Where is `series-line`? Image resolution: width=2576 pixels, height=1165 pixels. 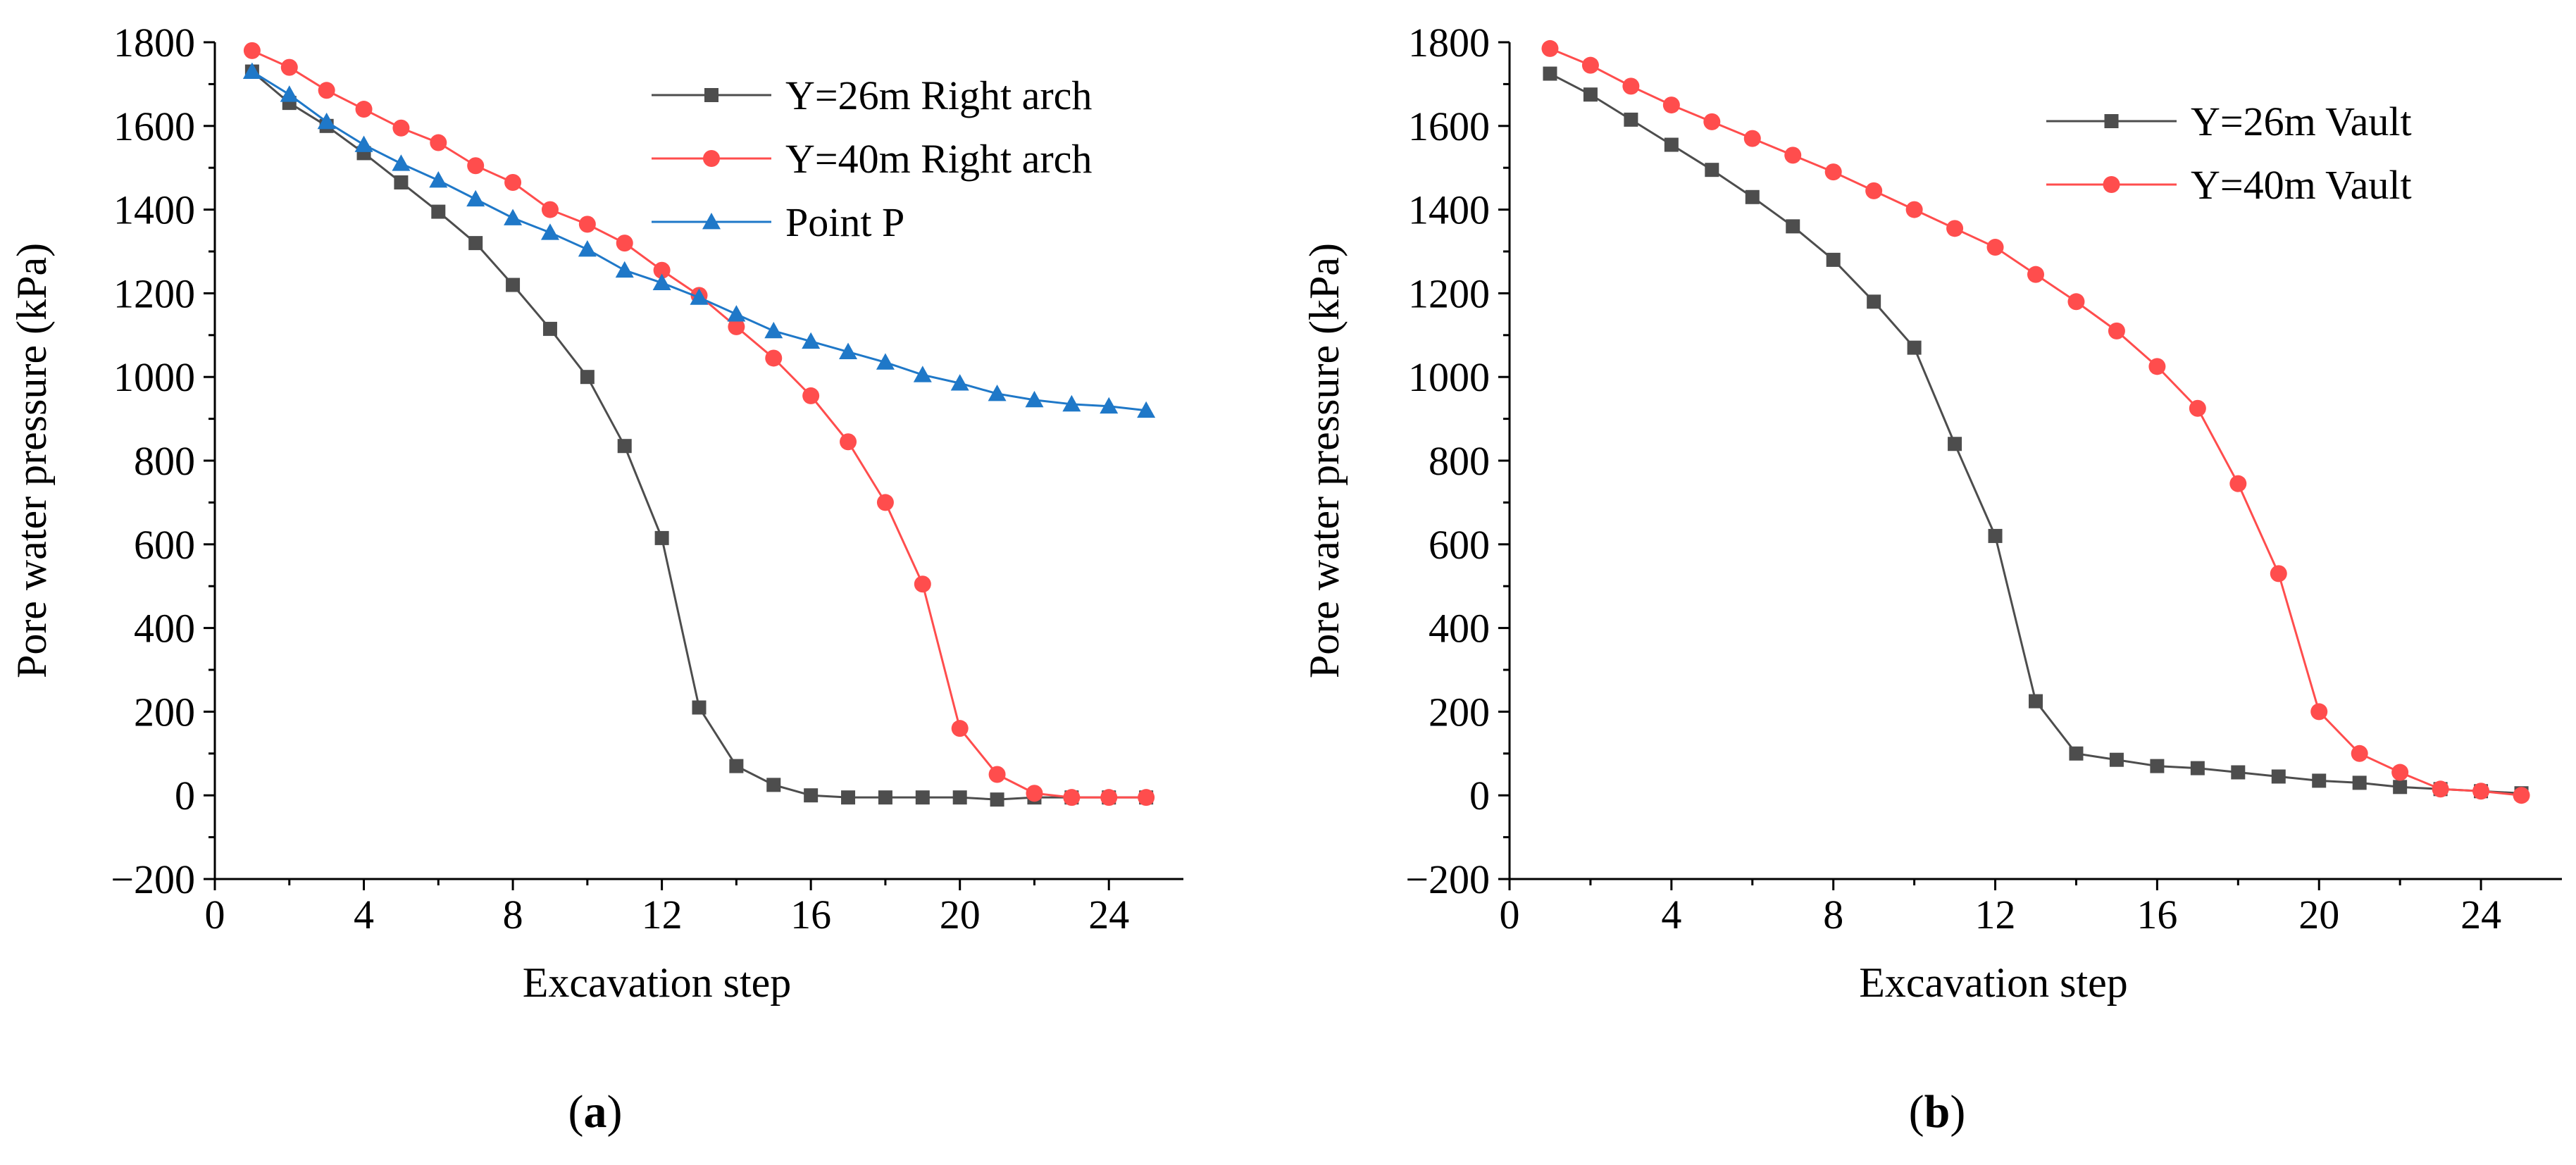
series-line is located at coordinates (699, 241).